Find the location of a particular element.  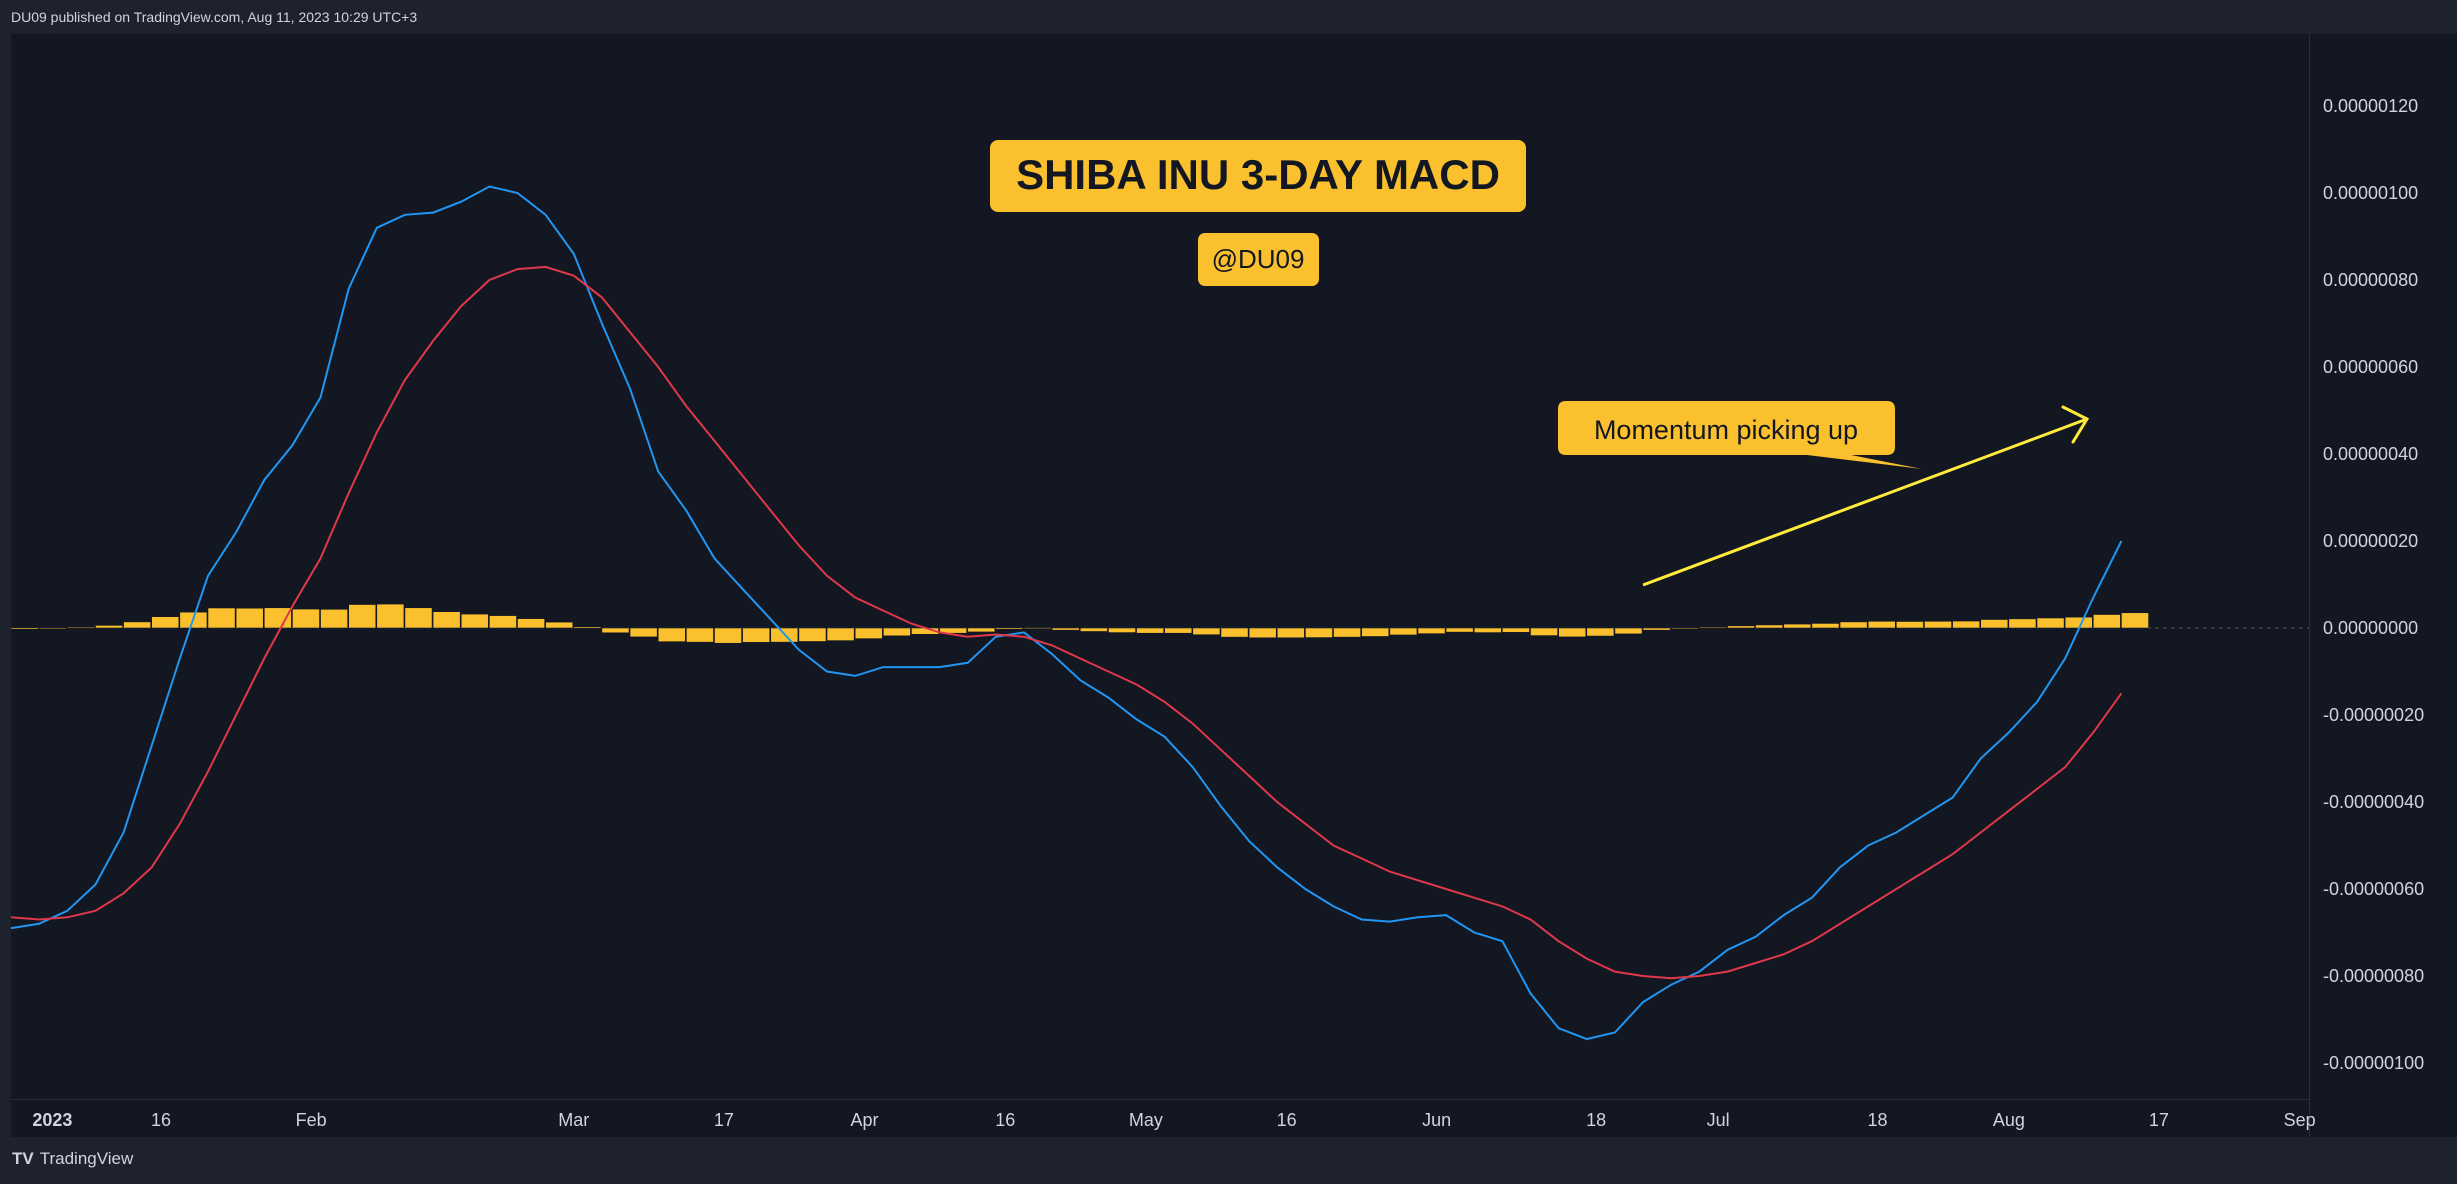

y-tick-label: 0.00000080 is located at coordinates (2370, 280).